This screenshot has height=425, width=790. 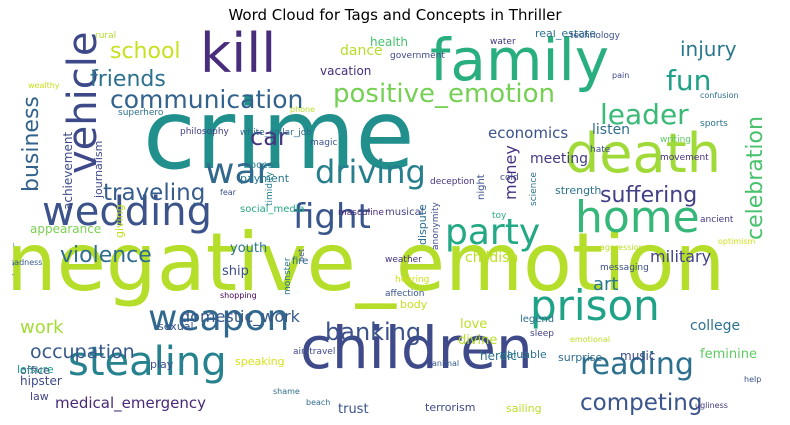 What do you see at coordinates (417, 56) in the screenshot?
I see `word-government: government` at bounding box center [417, 56].